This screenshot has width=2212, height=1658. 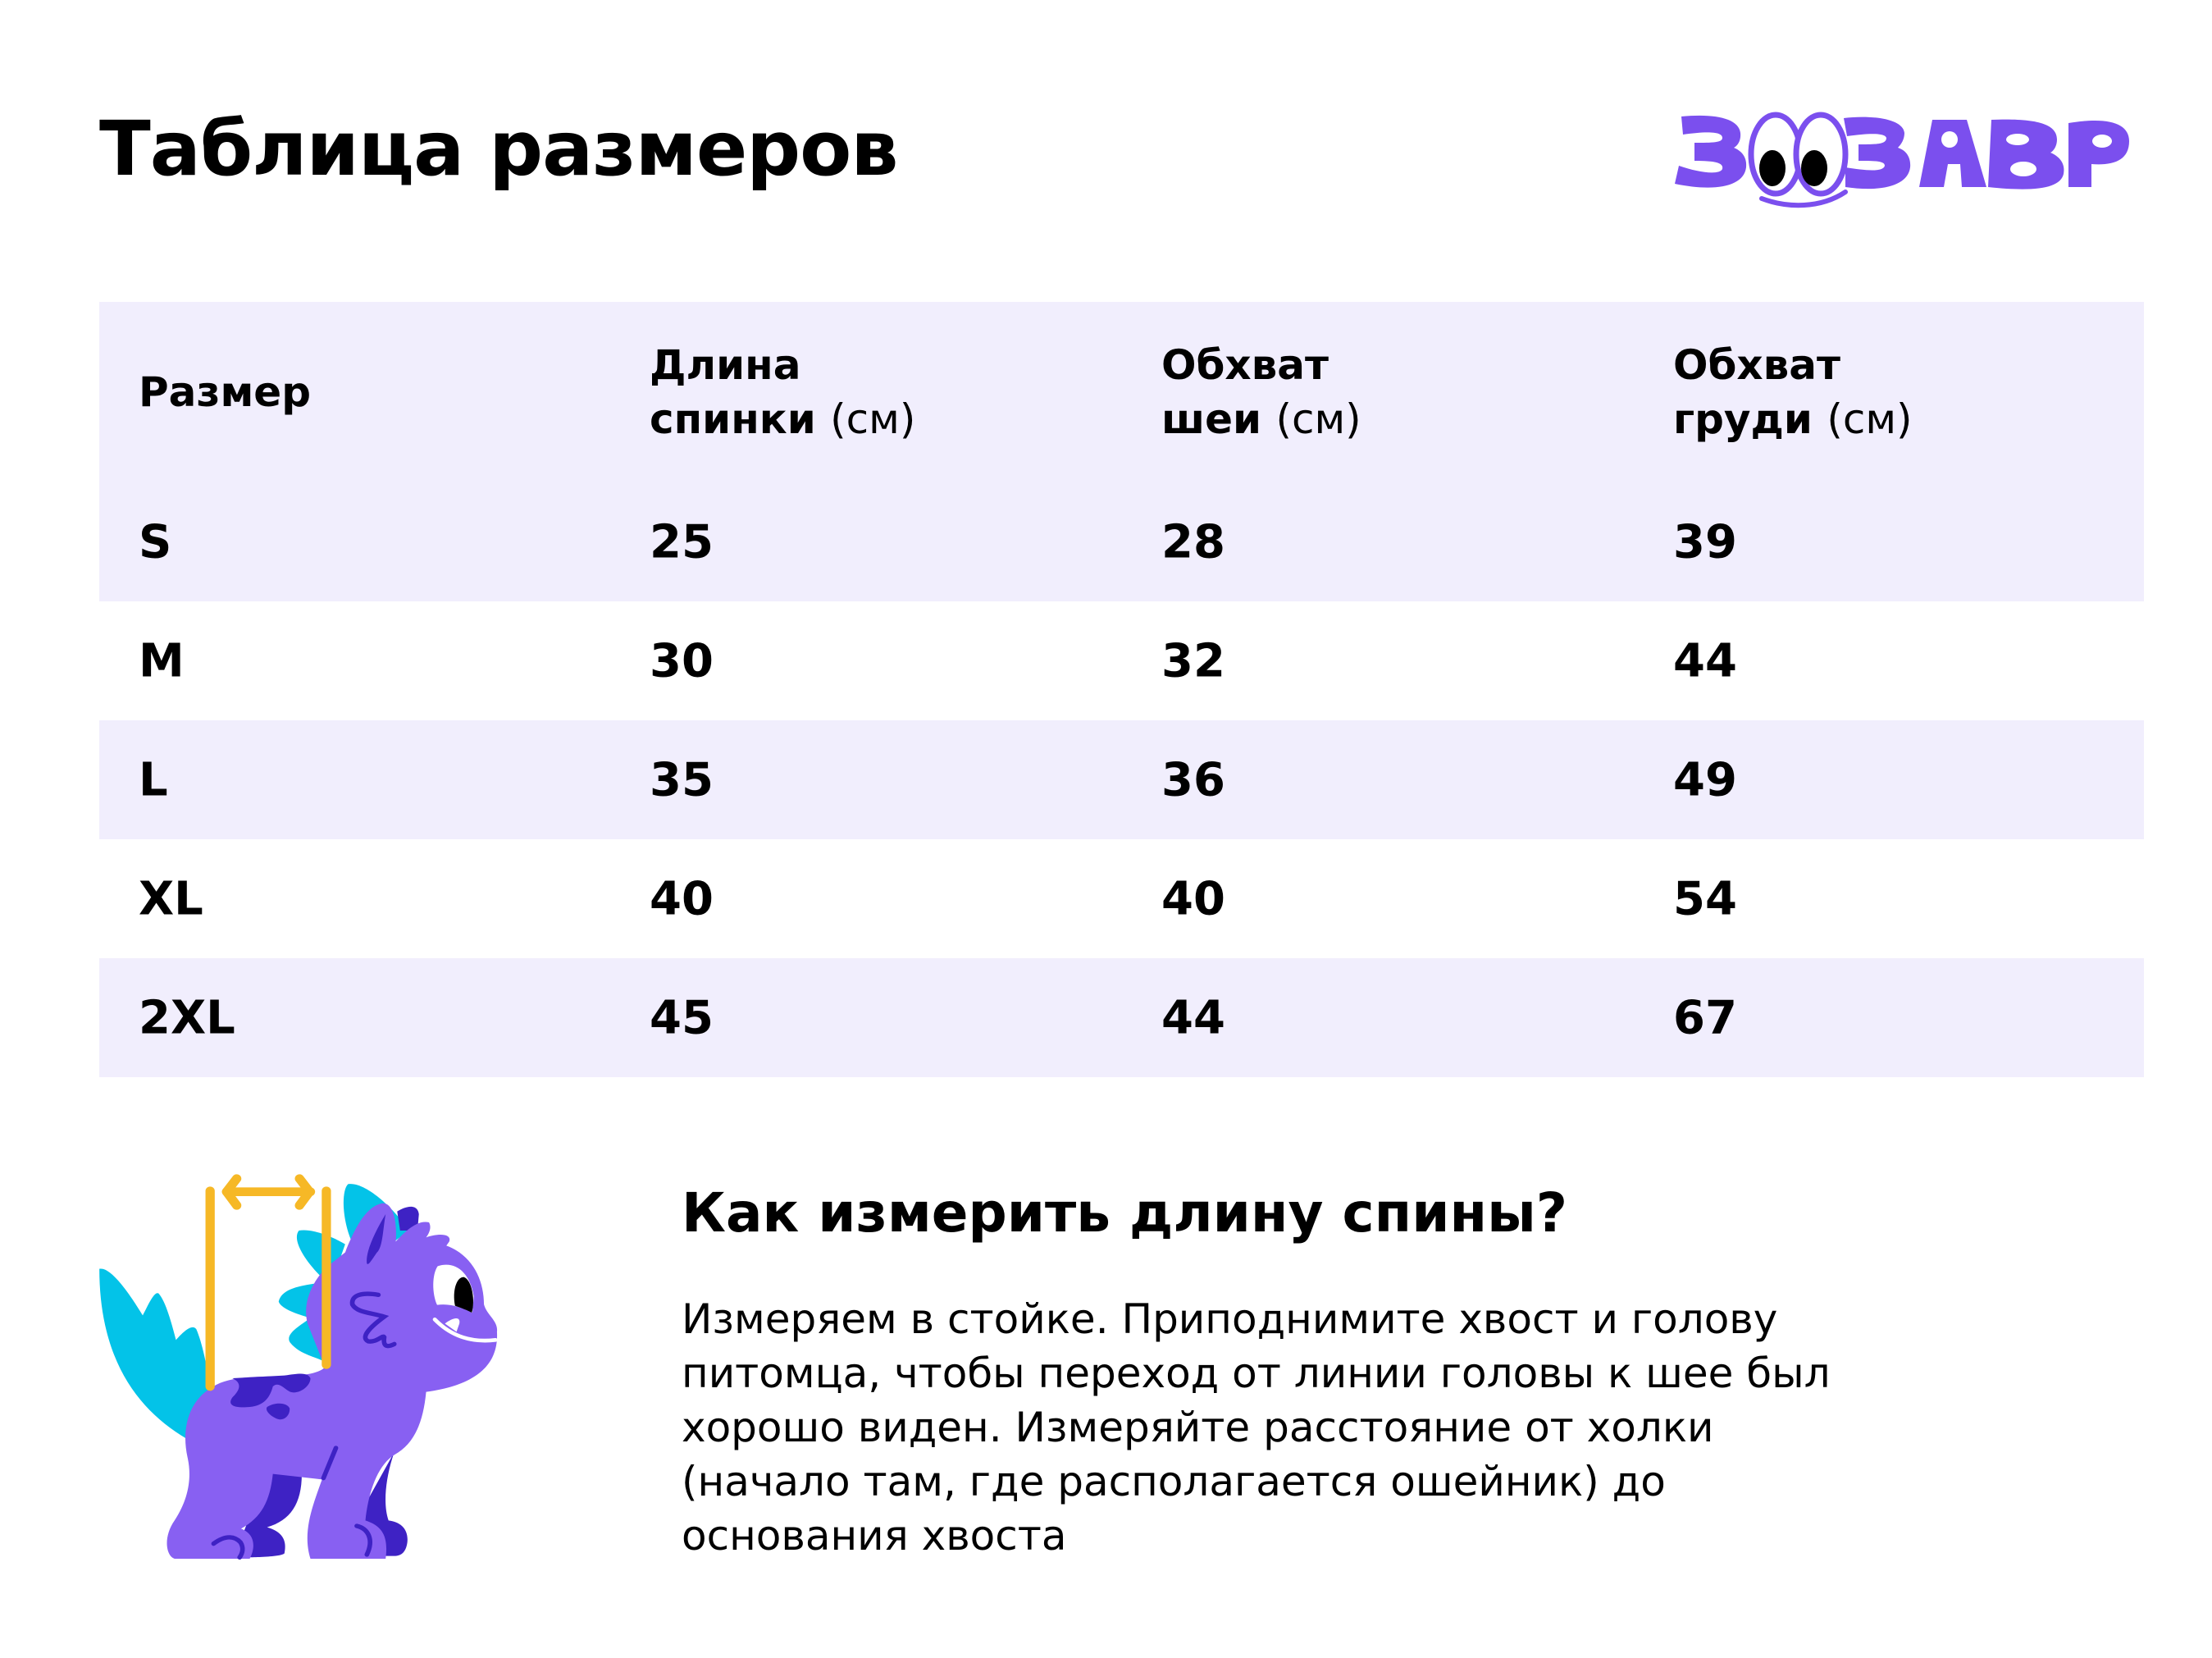 I want to click on cell-neck-girth: 44, so click(x=1193, y=1017).